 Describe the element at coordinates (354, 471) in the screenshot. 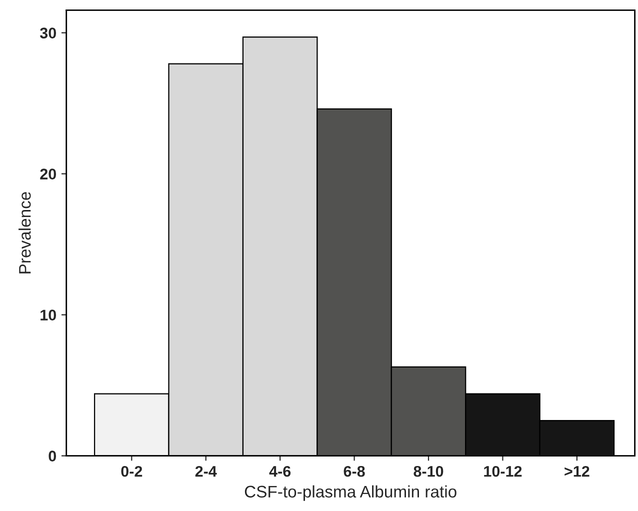

I see `x-tick-label: 6-8` at that location.